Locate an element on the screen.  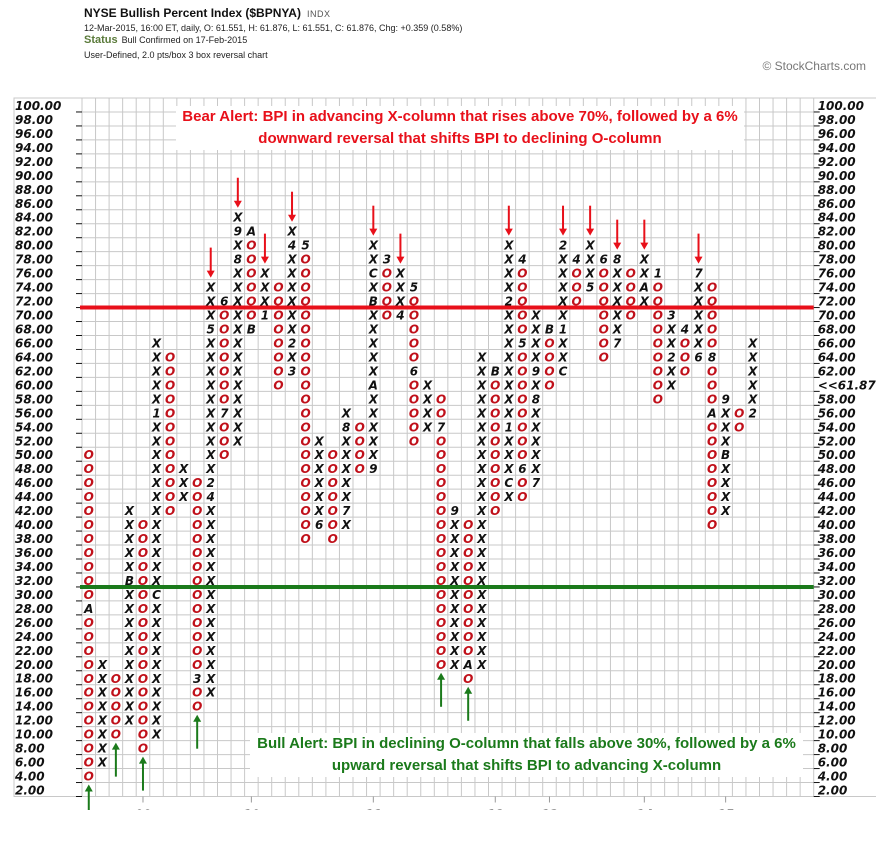
svg-text: 24.00 is located at coordinates (34, 637).